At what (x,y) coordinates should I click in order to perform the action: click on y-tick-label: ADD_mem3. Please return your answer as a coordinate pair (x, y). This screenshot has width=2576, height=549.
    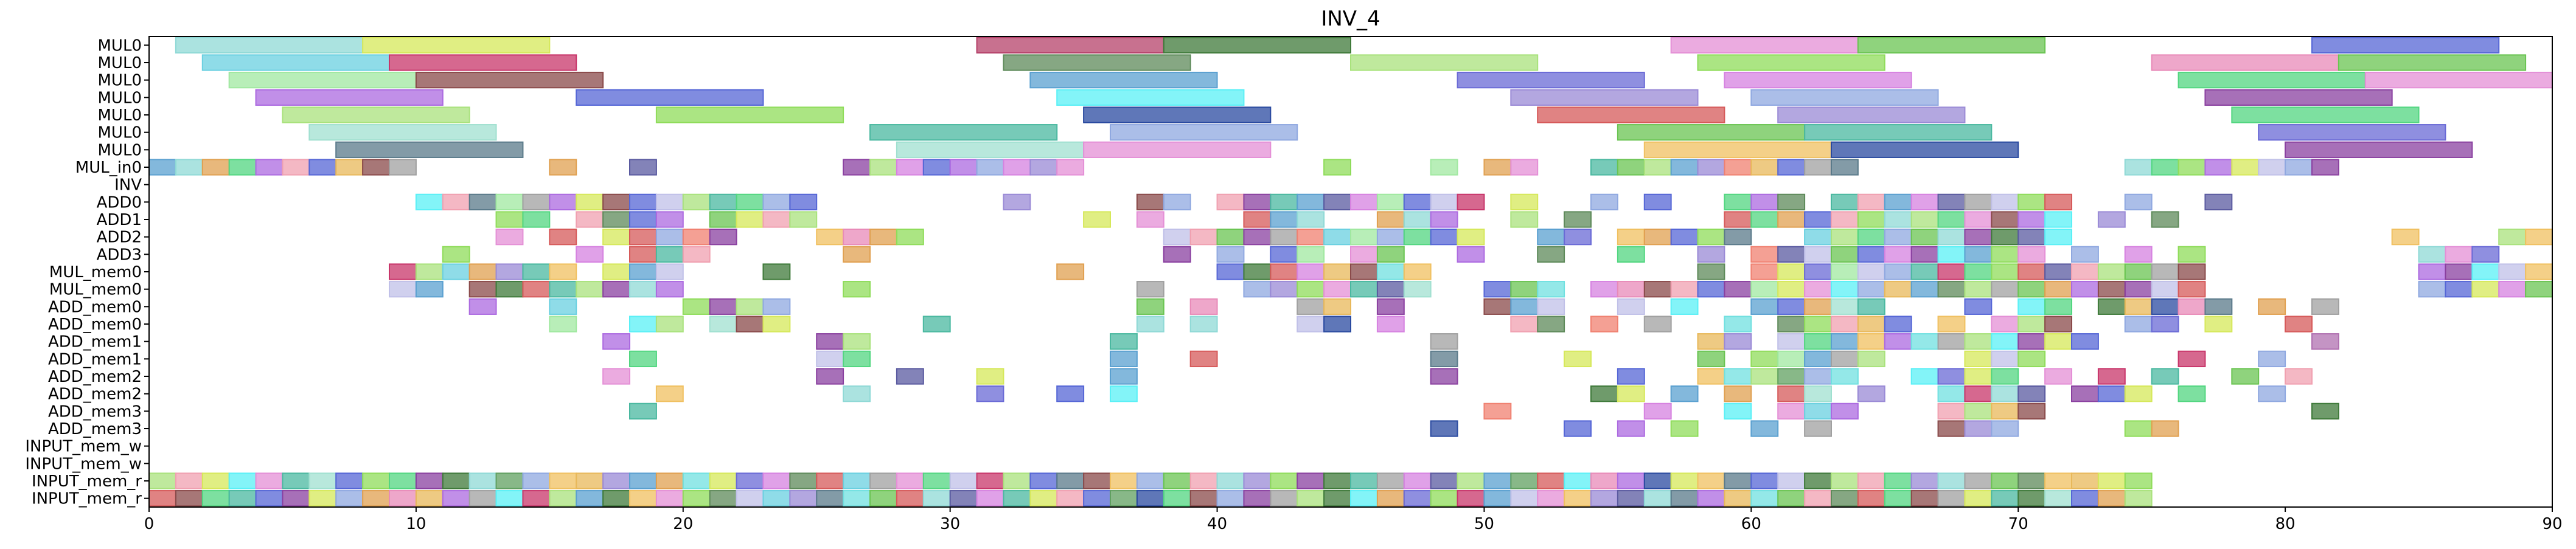
    Looking at the image, I should click on (95, 429).